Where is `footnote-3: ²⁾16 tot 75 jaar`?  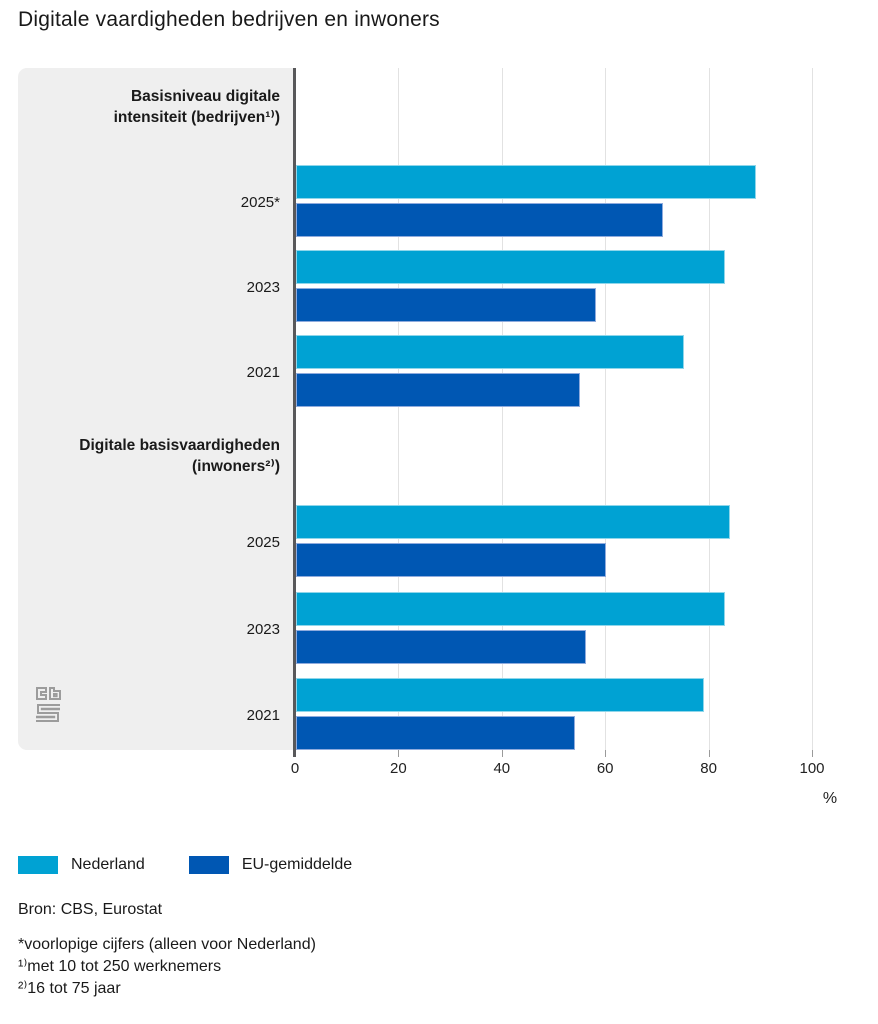 footnote-3: ²⁾16 tot 75 jaar is located at coordinates (69, 988).